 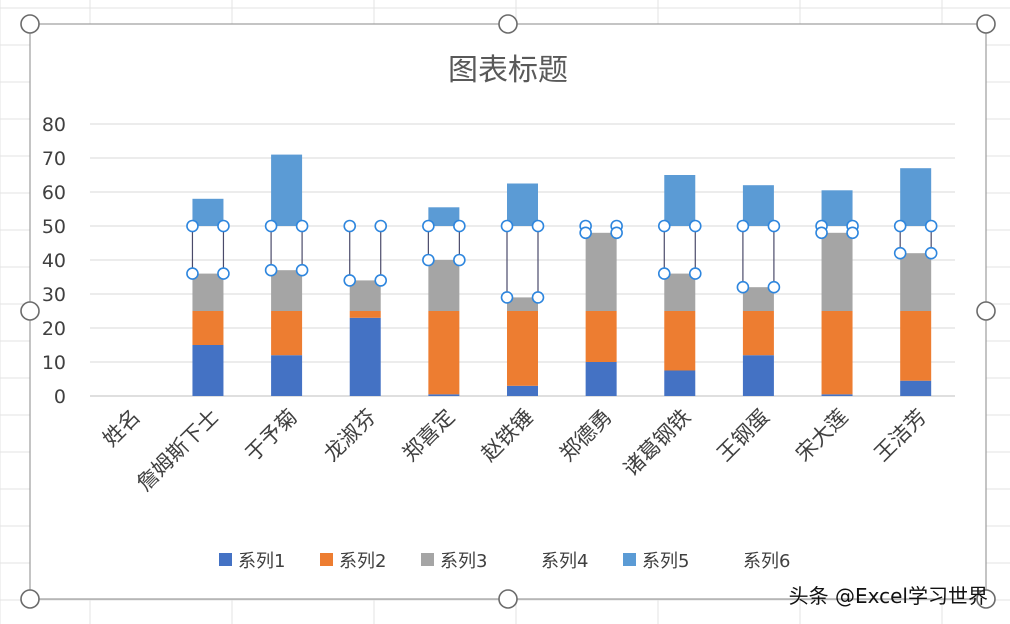 What do you see at coordinates (665, 561) in the screenshot?
I see `legend-label: 系列5` at bounding box center [665, 561].